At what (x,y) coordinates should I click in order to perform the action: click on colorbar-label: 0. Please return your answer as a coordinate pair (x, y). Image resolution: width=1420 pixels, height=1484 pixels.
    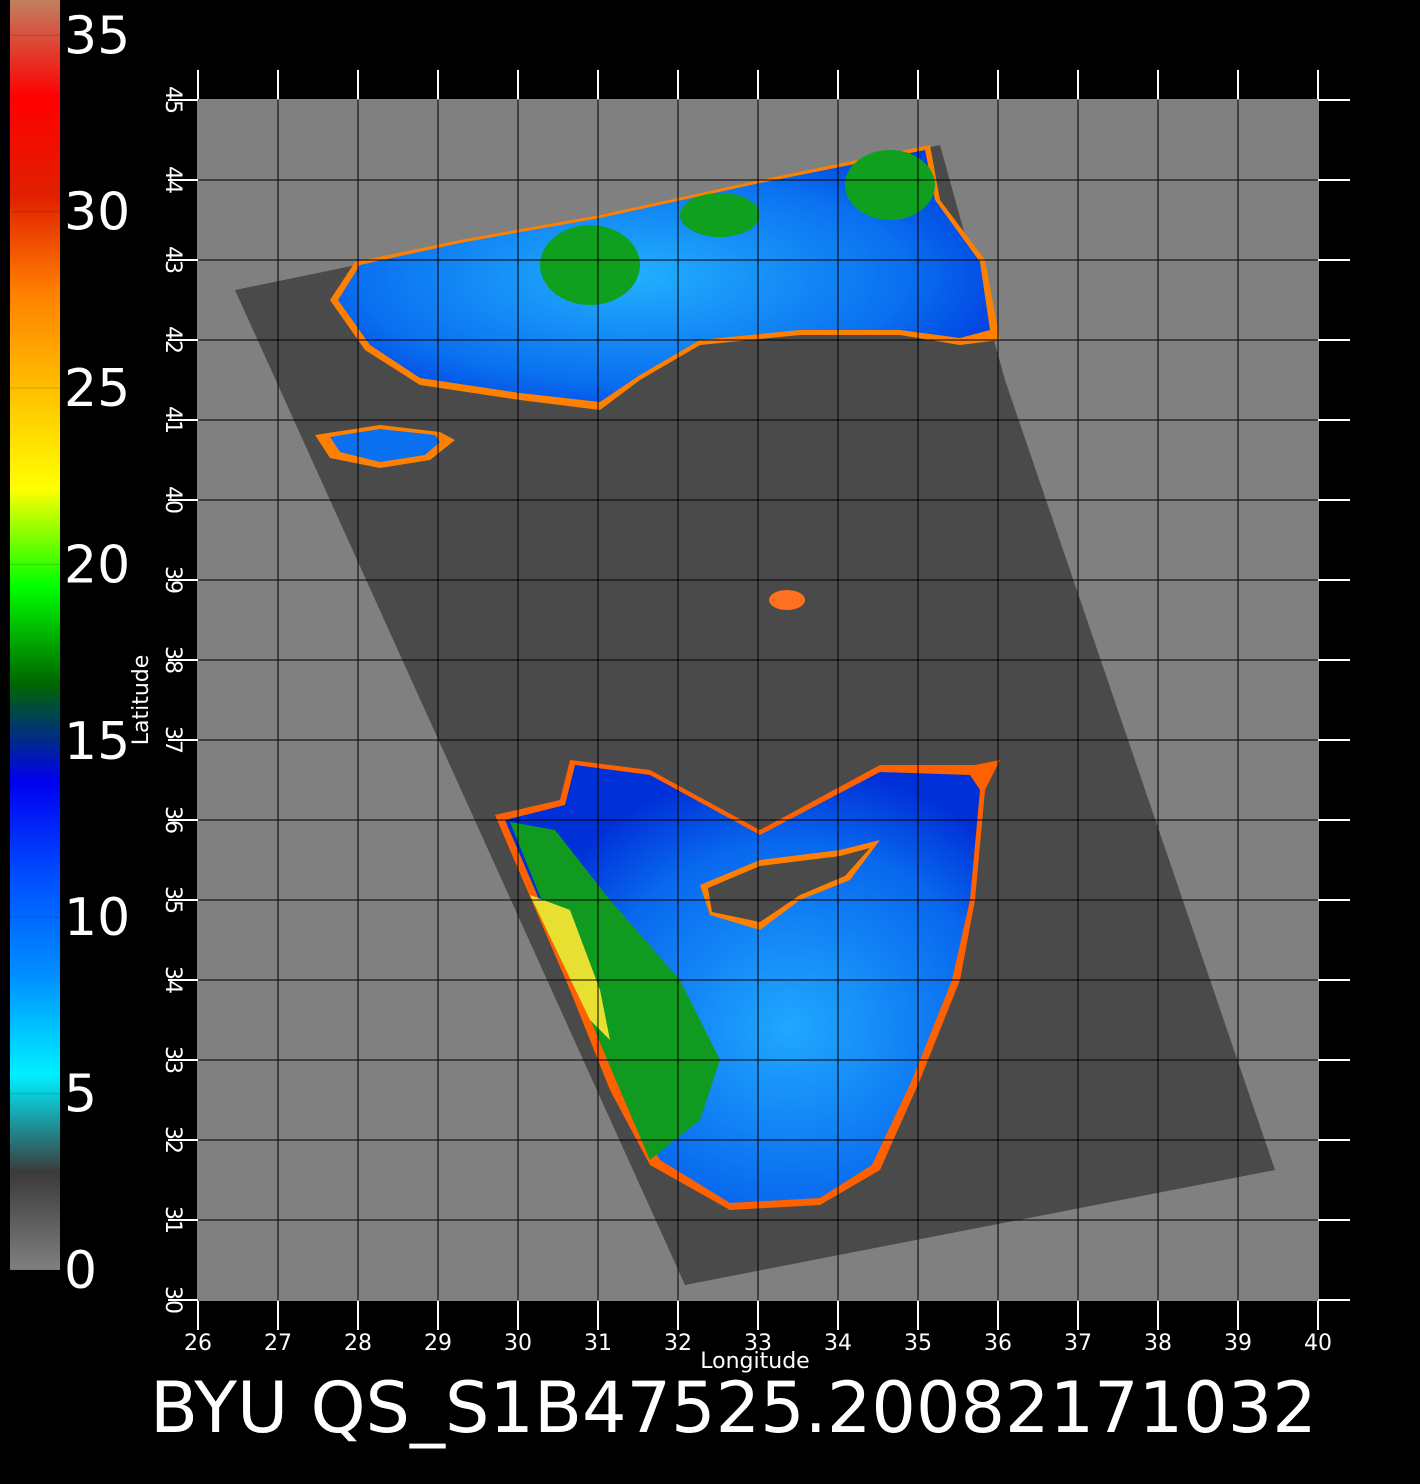
    Looking at the image, I should click on (80, 1271).